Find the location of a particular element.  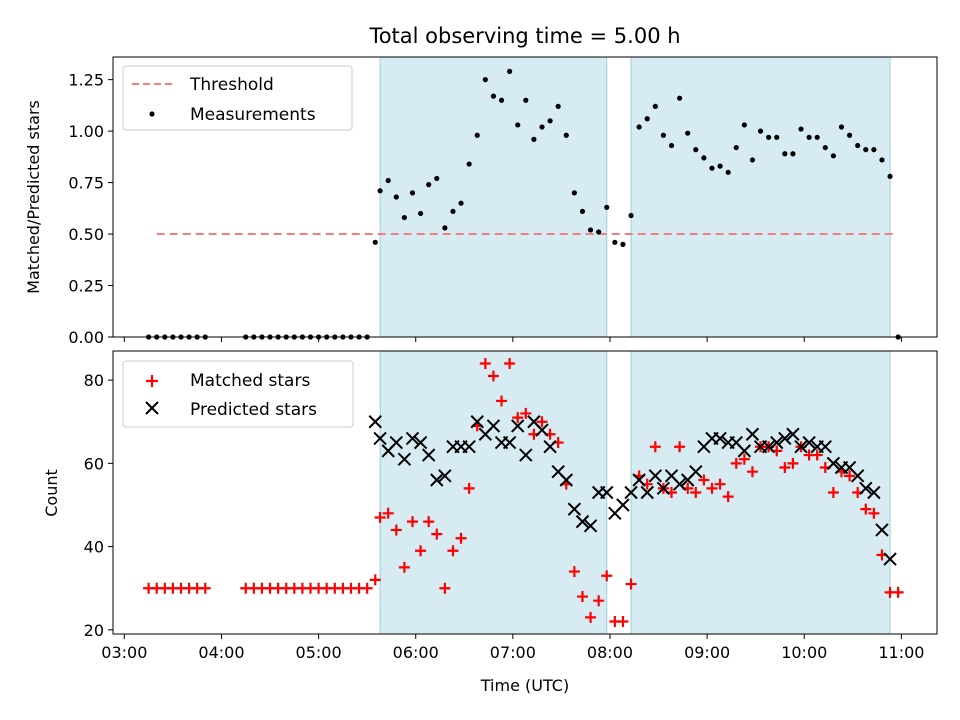

y-tick-label: 60 is located at coordinates (94, 463).